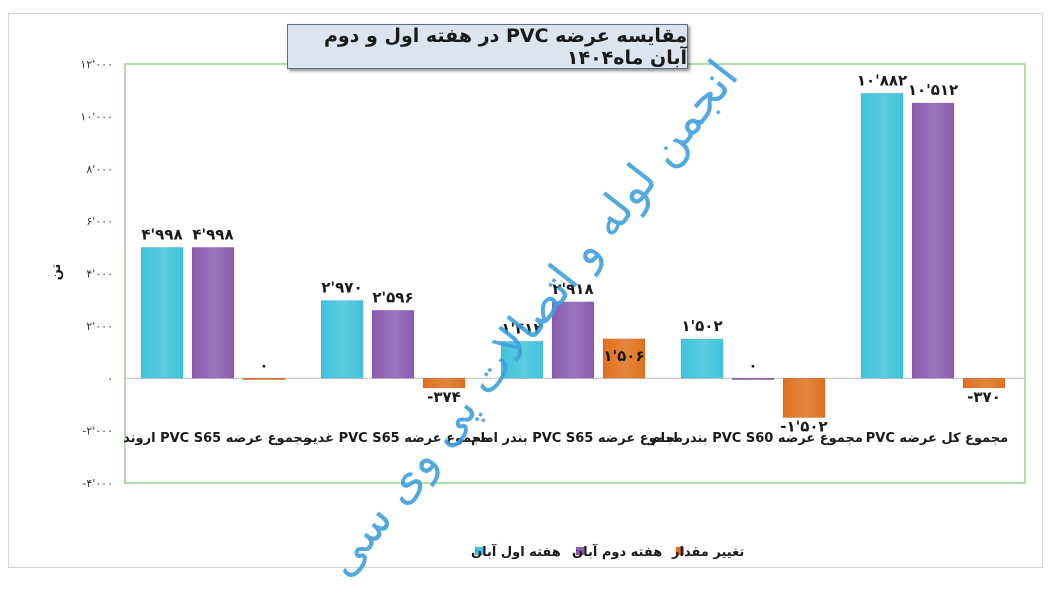  Describe the element at coordinates (701, 326) in the screenshot. I see `data-label: ۱'۵۰۲` at that location.